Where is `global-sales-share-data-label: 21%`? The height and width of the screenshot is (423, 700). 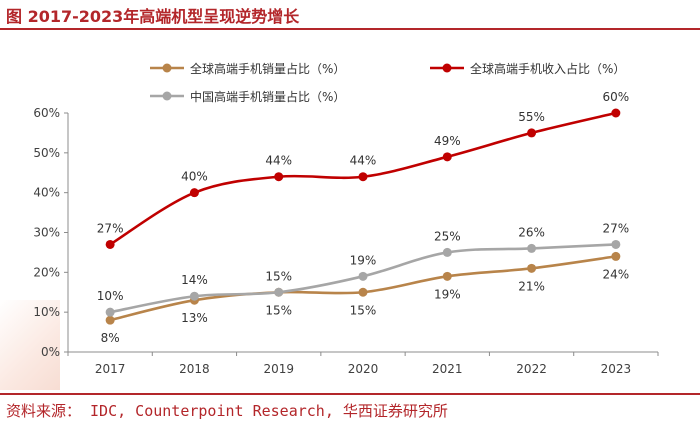
global-sales-share-data-label: 21% is located at coordinates (531, 286).